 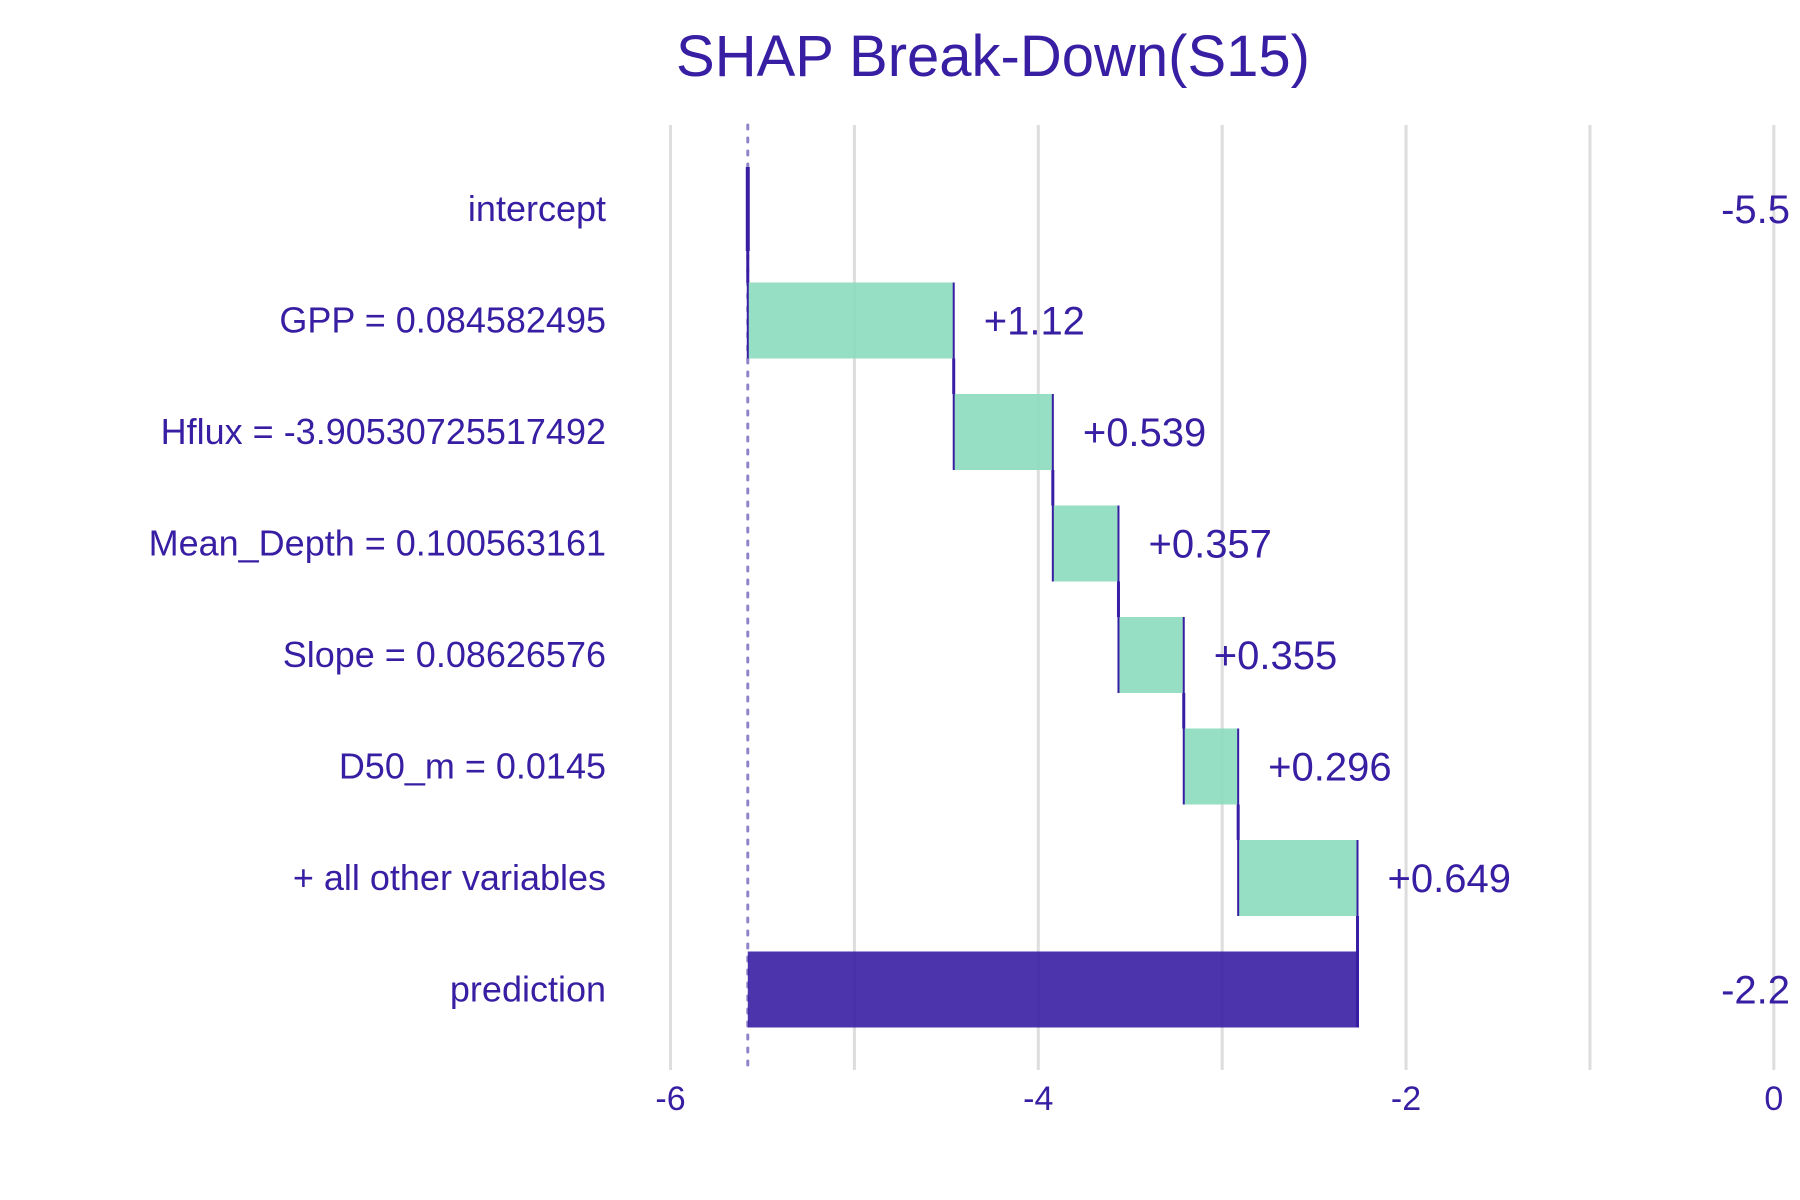 I want to click on contribution-value-label-3: +0.357, so click(x=1209, y=545).